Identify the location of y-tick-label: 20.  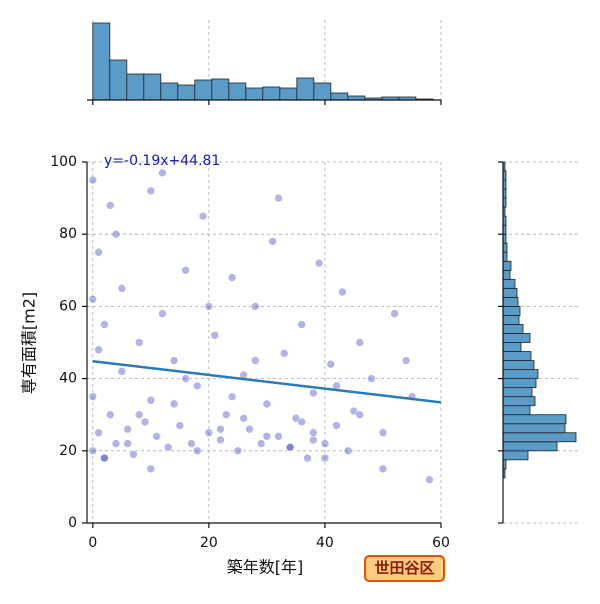
(68, 451).